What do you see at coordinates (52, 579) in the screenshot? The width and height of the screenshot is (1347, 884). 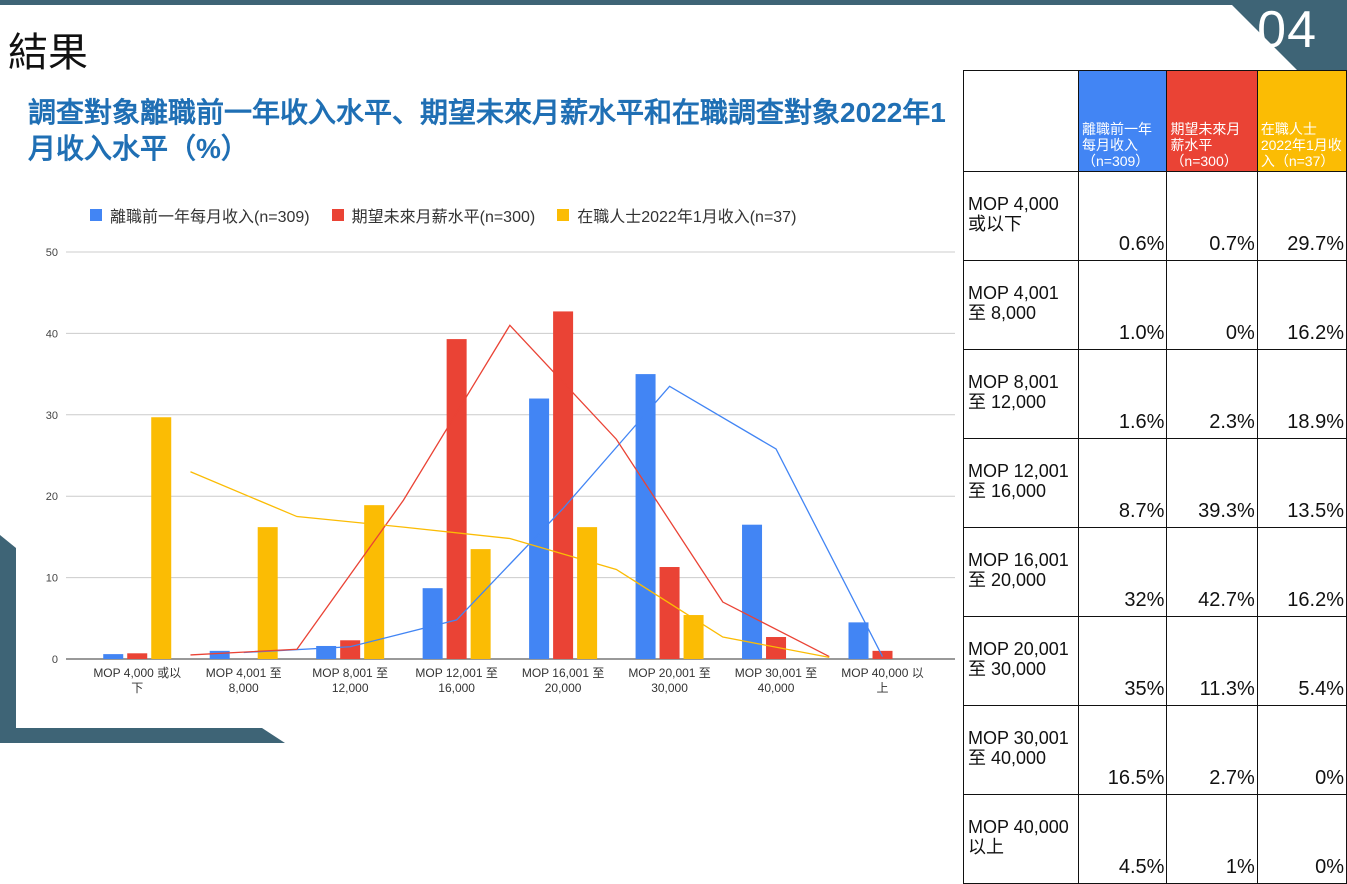 I see `y-tick-label: 10` at bounding box center [52, 579].